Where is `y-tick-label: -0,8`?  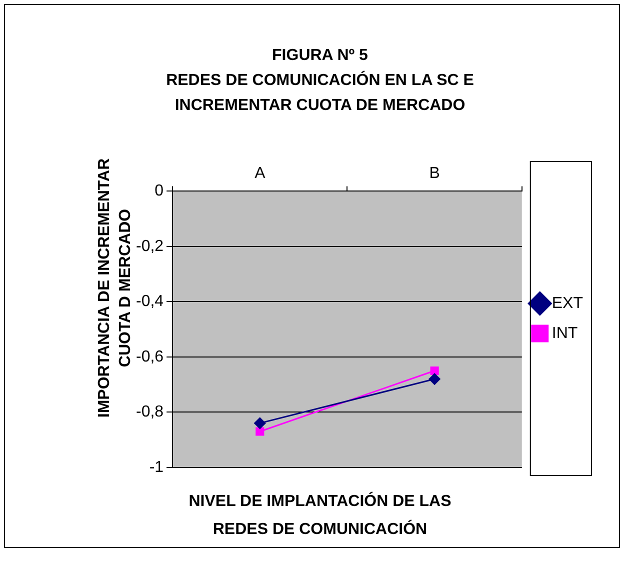 y-tick-label: -0,8 is located at coordinates (150, 412).